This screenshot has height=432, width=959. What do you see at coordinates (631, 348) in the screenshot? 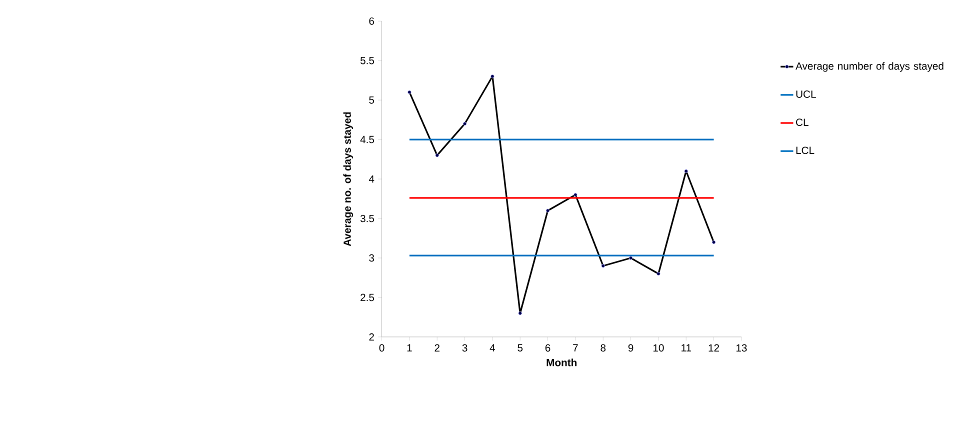
I see `x-tick-label: 9` at bounding box center [631, 348].